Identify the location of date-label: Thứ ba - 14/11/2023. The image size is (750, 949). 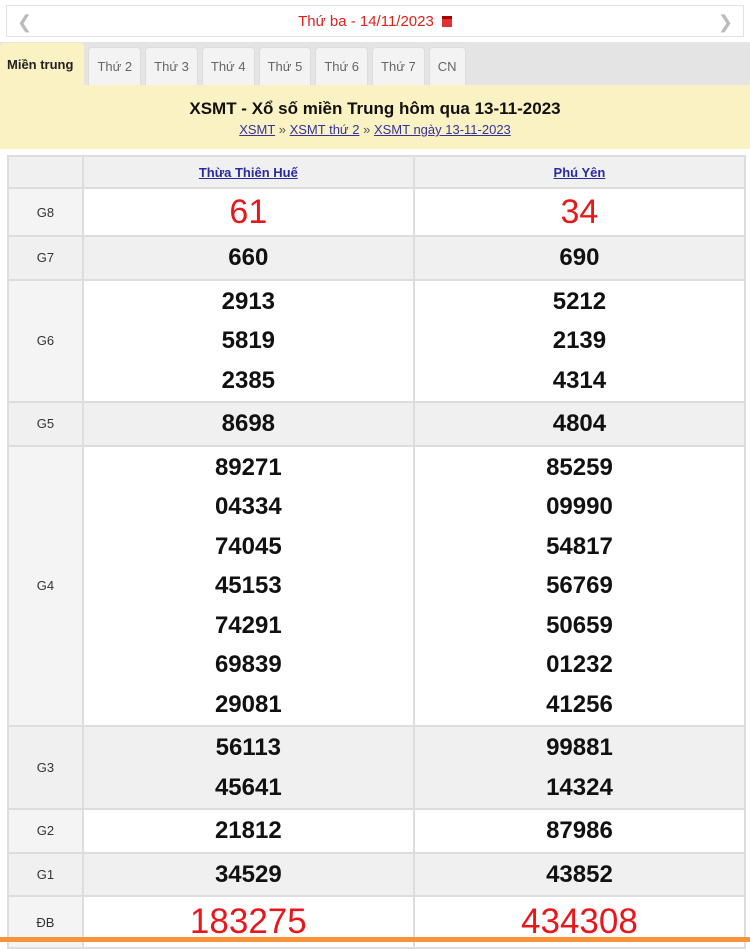
(366, 21).